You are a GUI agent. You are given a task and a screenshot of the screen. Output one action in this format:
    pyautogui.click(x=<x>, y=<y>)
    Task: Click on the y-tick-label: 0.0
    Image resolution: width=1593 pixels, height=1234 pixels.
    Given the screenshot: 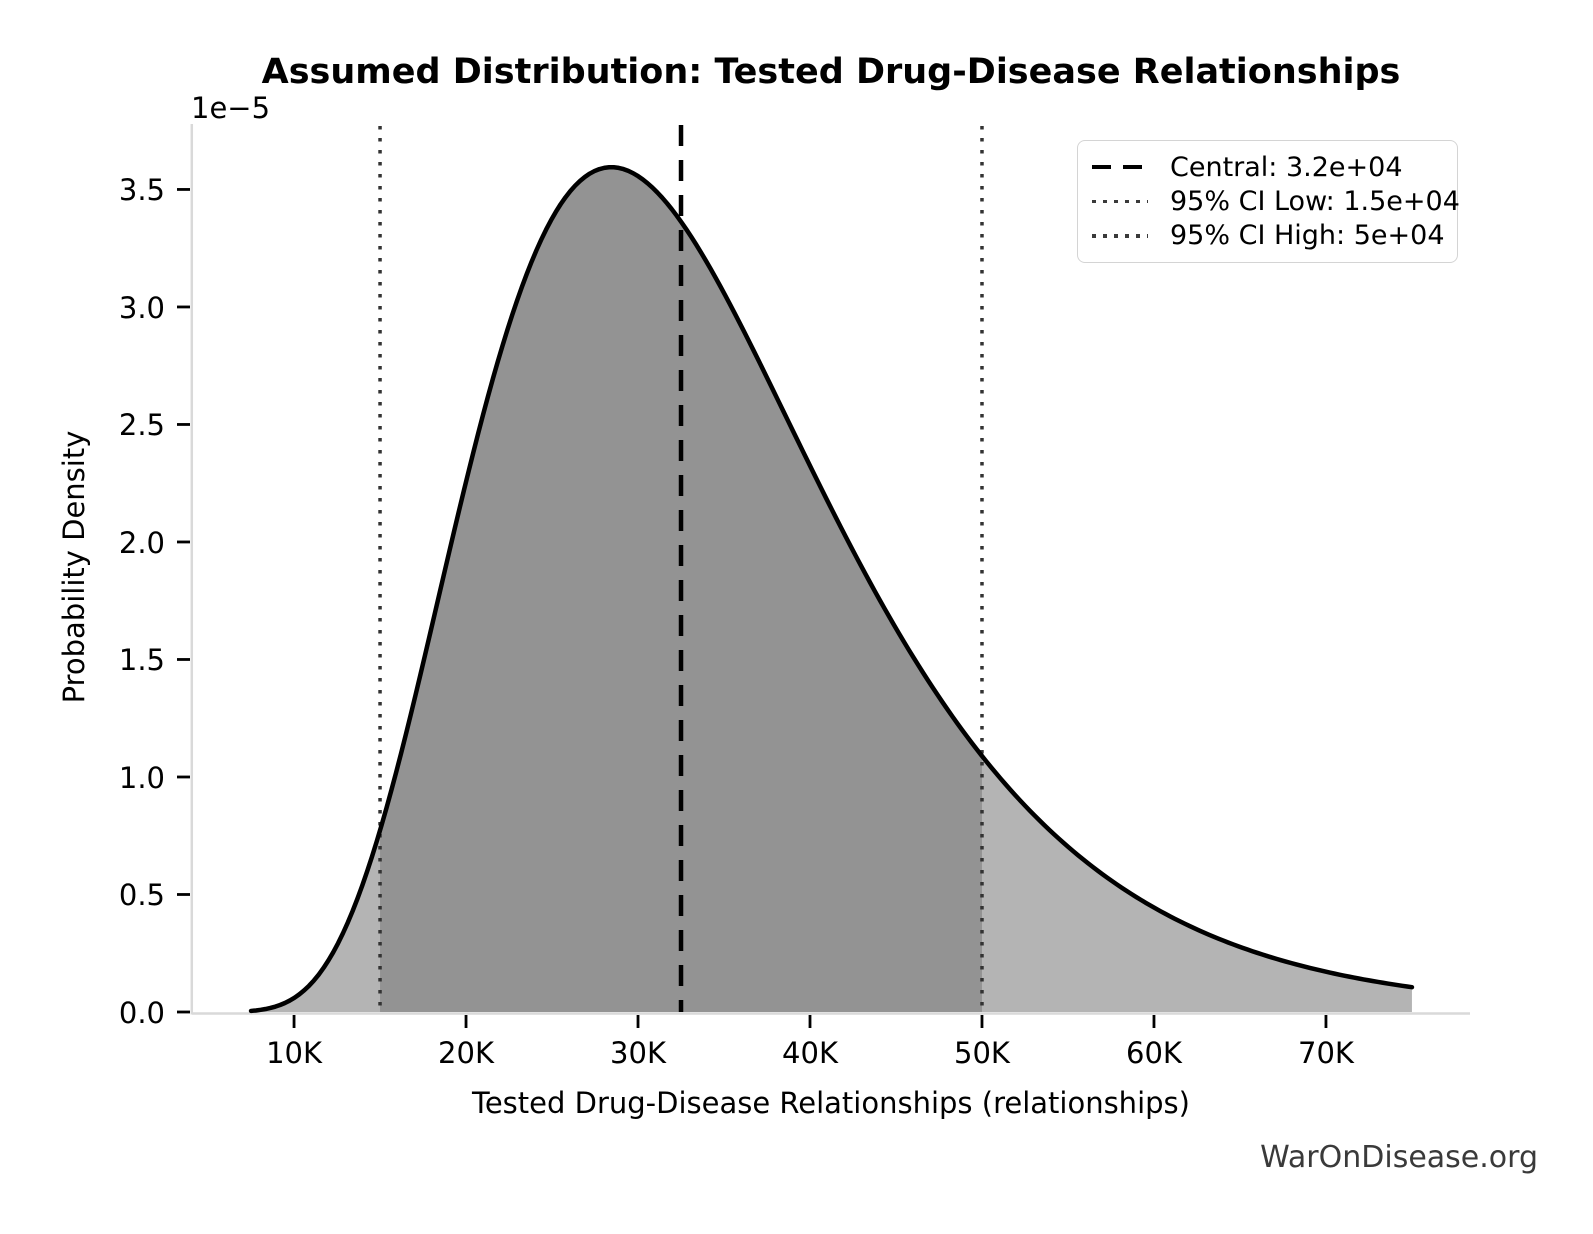 What is the action you would take?
    pyautogui.click(x=141, y=1013)
    